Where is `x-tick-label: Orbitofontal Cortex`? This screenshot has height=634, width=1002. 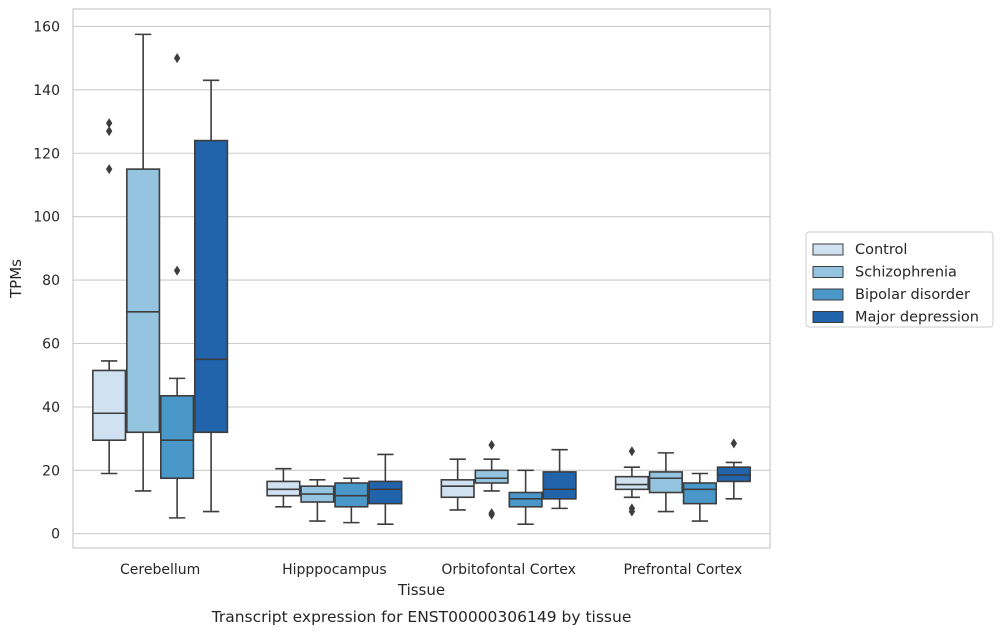
x-tick-label: Orbitofontal Cortex is located at coordinates (508, 570).